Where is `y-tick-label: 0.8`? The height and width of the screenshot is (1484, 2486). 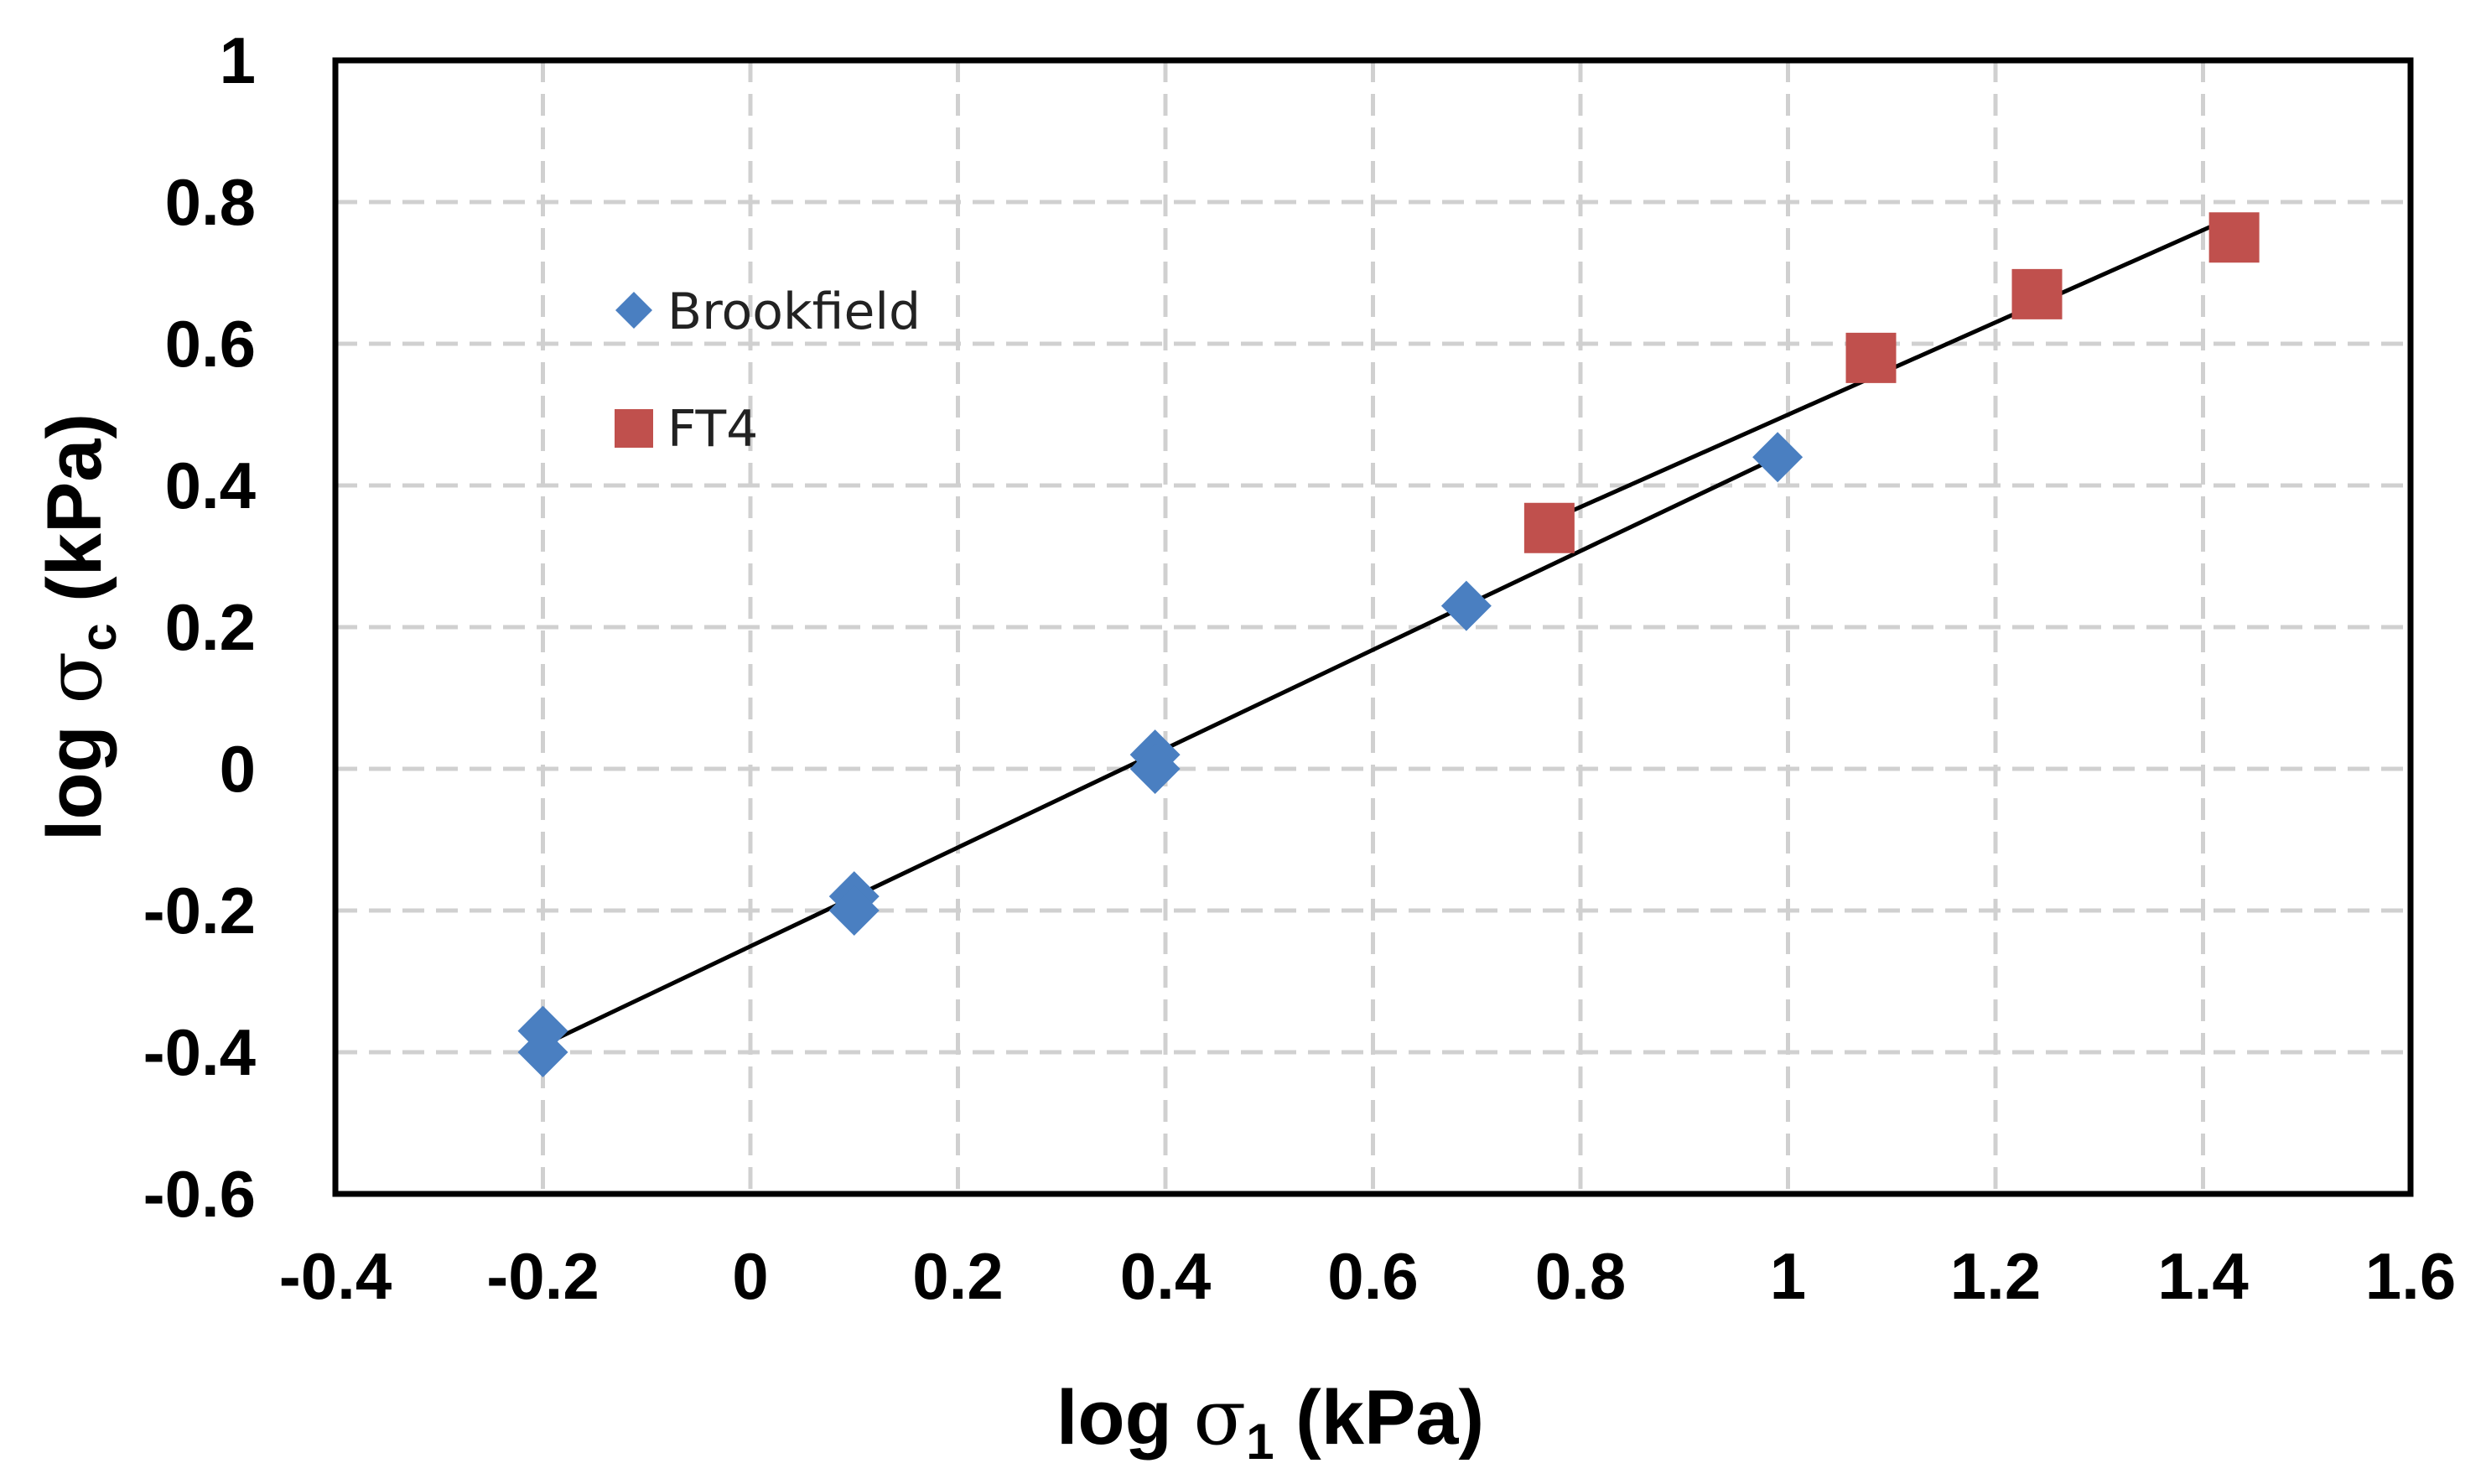 y-tick-label: 0.8 is located at coordinates (210, 202).